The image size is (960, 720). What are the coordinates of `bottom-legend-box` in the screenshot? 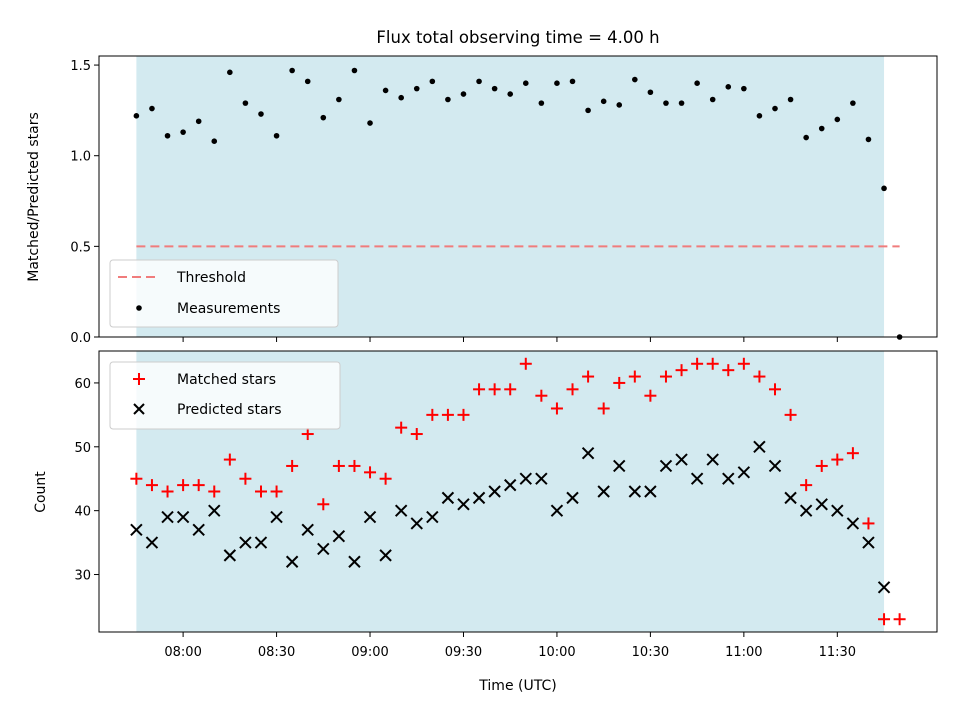 It's located at (225, 395).